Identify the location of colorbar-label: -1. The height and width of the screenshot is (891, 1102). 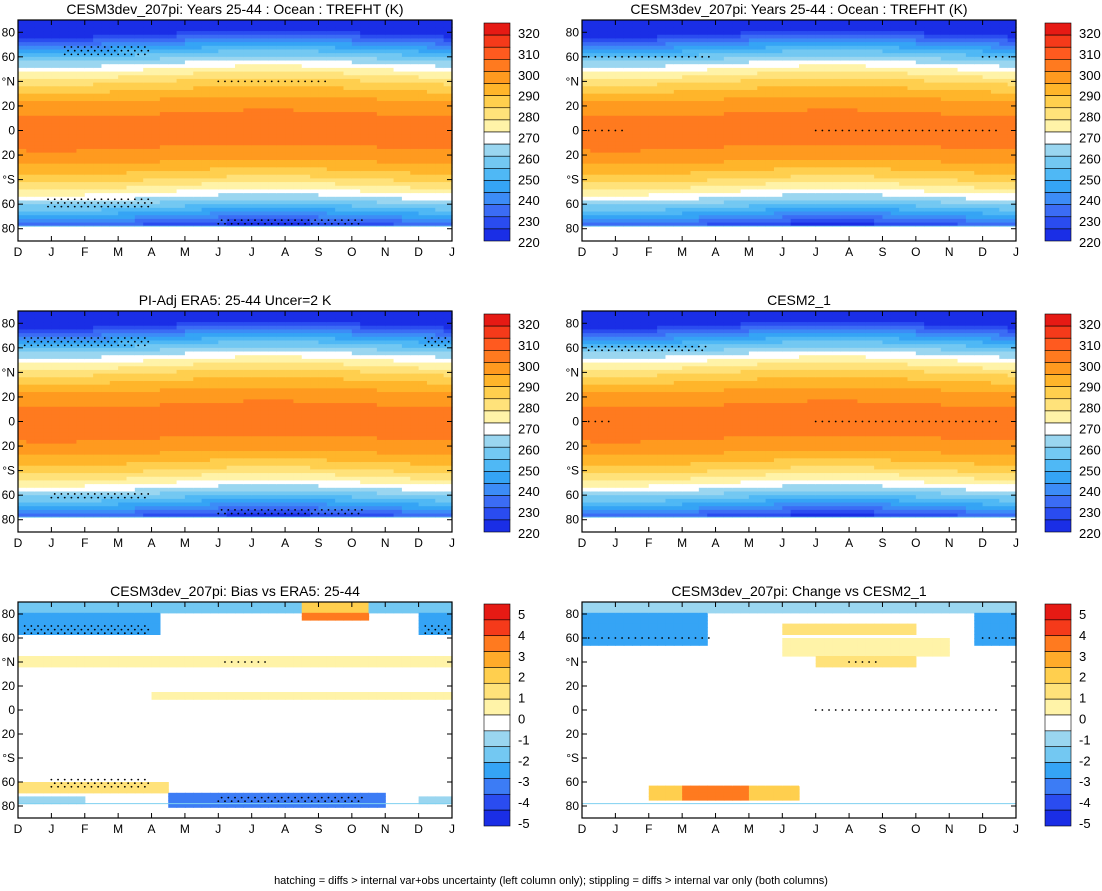
(524, 739).